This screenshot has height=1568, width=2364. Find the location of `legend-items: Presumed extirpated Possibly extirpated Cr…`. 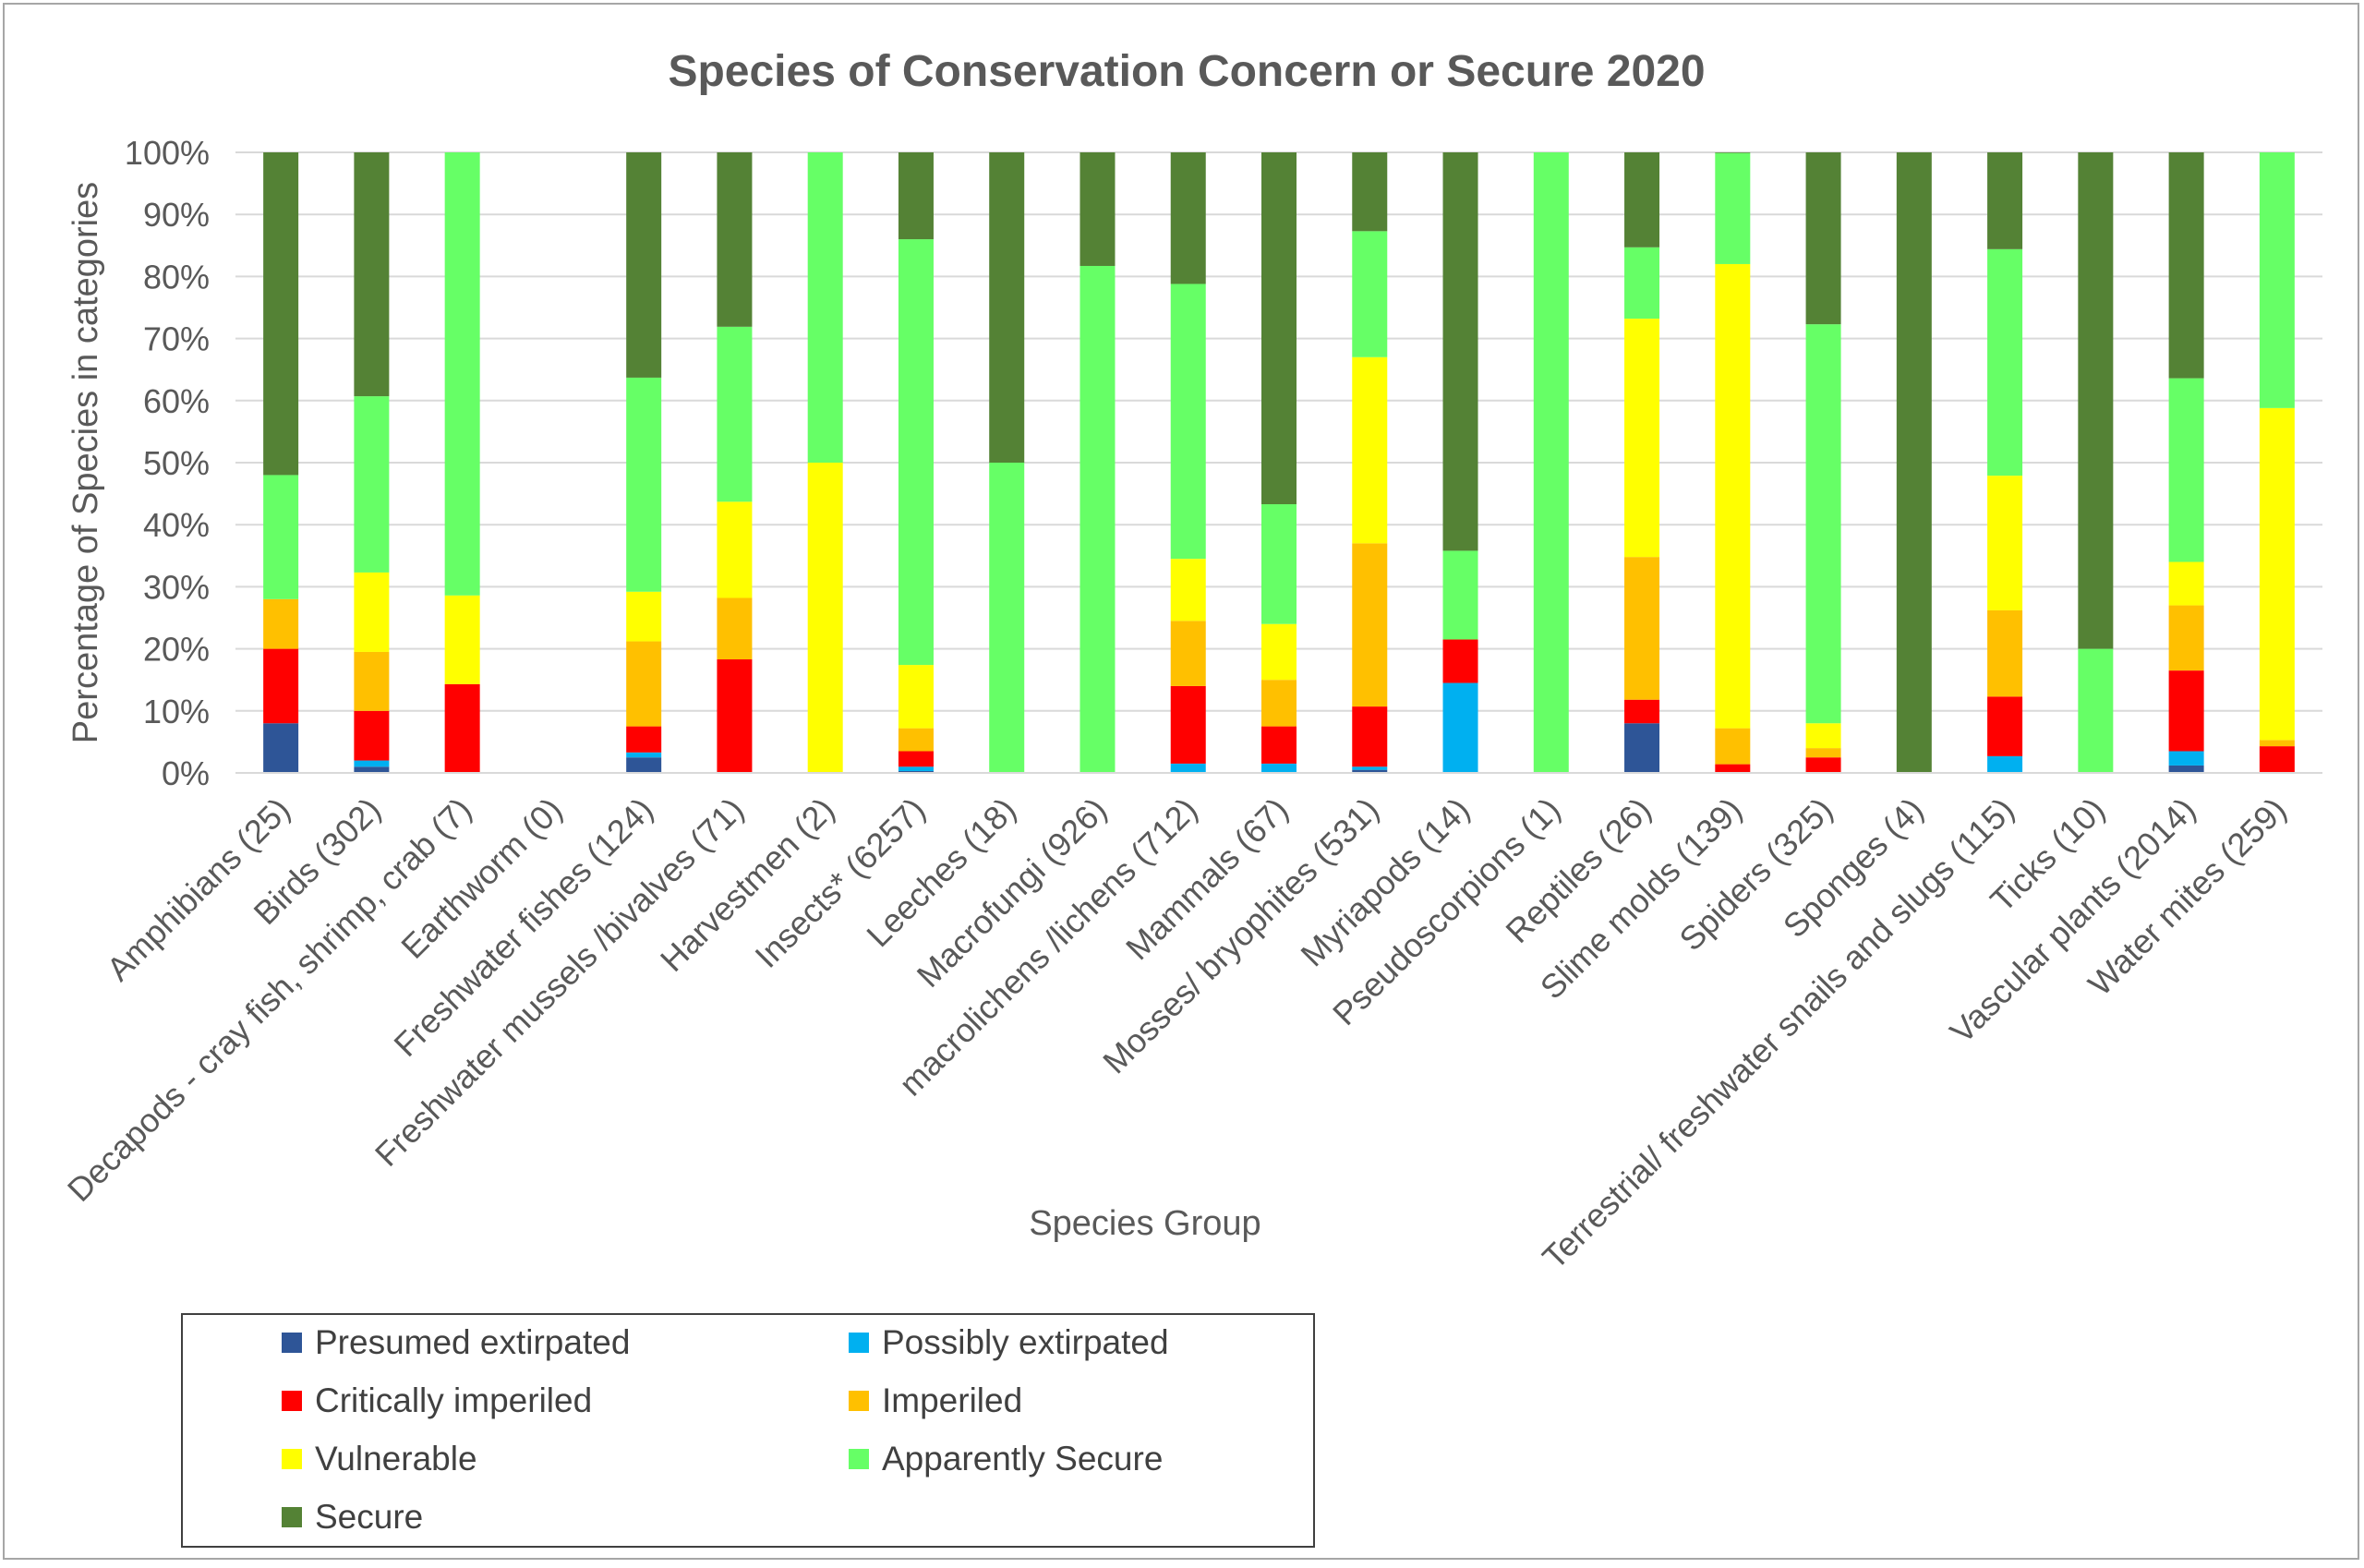

legend-items: Presumed extirpated Possibly extirpated Cr… is located at coordinates (725, 1429).